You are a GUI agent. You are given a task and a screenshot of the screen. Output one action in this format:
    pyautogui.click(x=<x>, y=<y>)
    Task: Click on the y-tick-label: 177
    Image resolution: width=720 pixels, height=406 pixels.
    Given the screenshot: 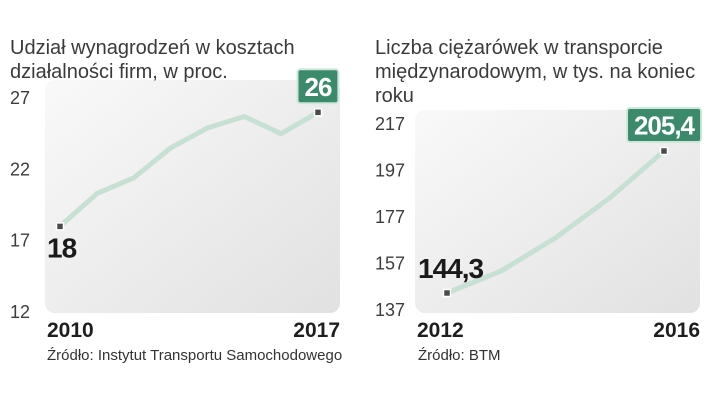 What is the action you would take?
    pyautogui.click(x=390, y=217)
    